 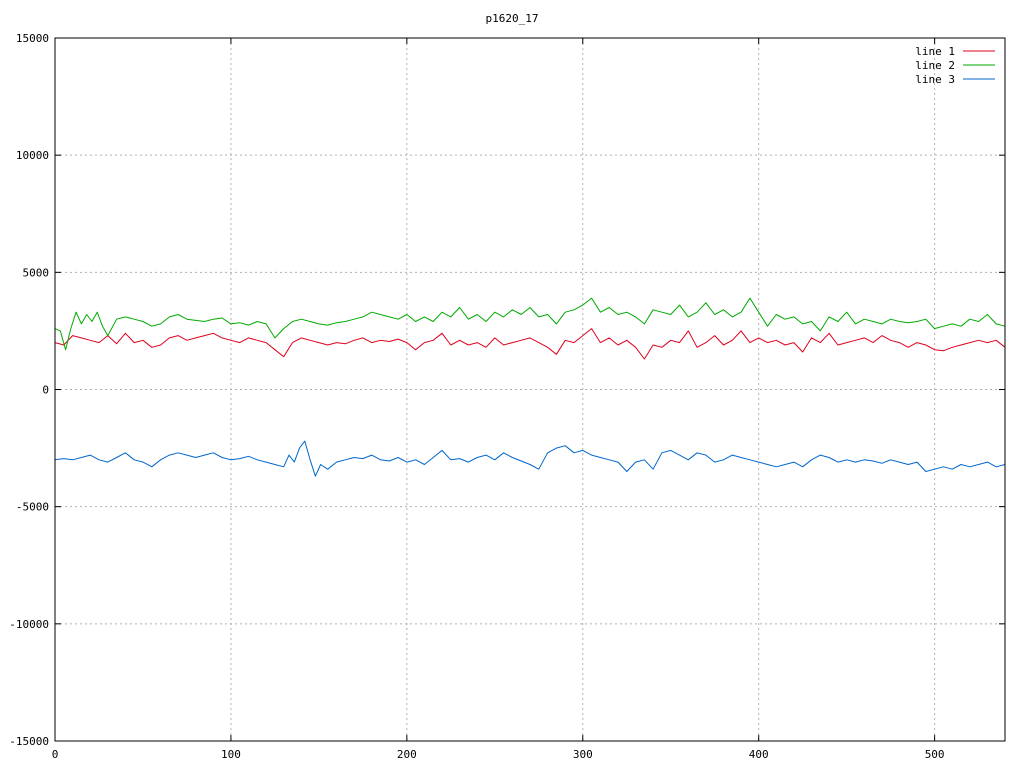 I want to click on x-tick-label: 500, so click(x=935, y=754).